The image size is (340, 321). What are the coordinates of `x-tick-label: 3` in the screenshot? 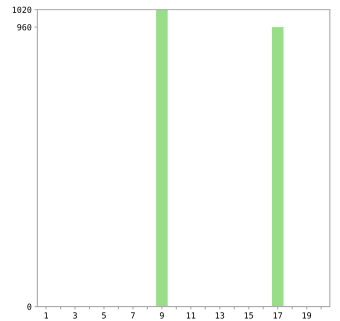 It's located at (75, 315).